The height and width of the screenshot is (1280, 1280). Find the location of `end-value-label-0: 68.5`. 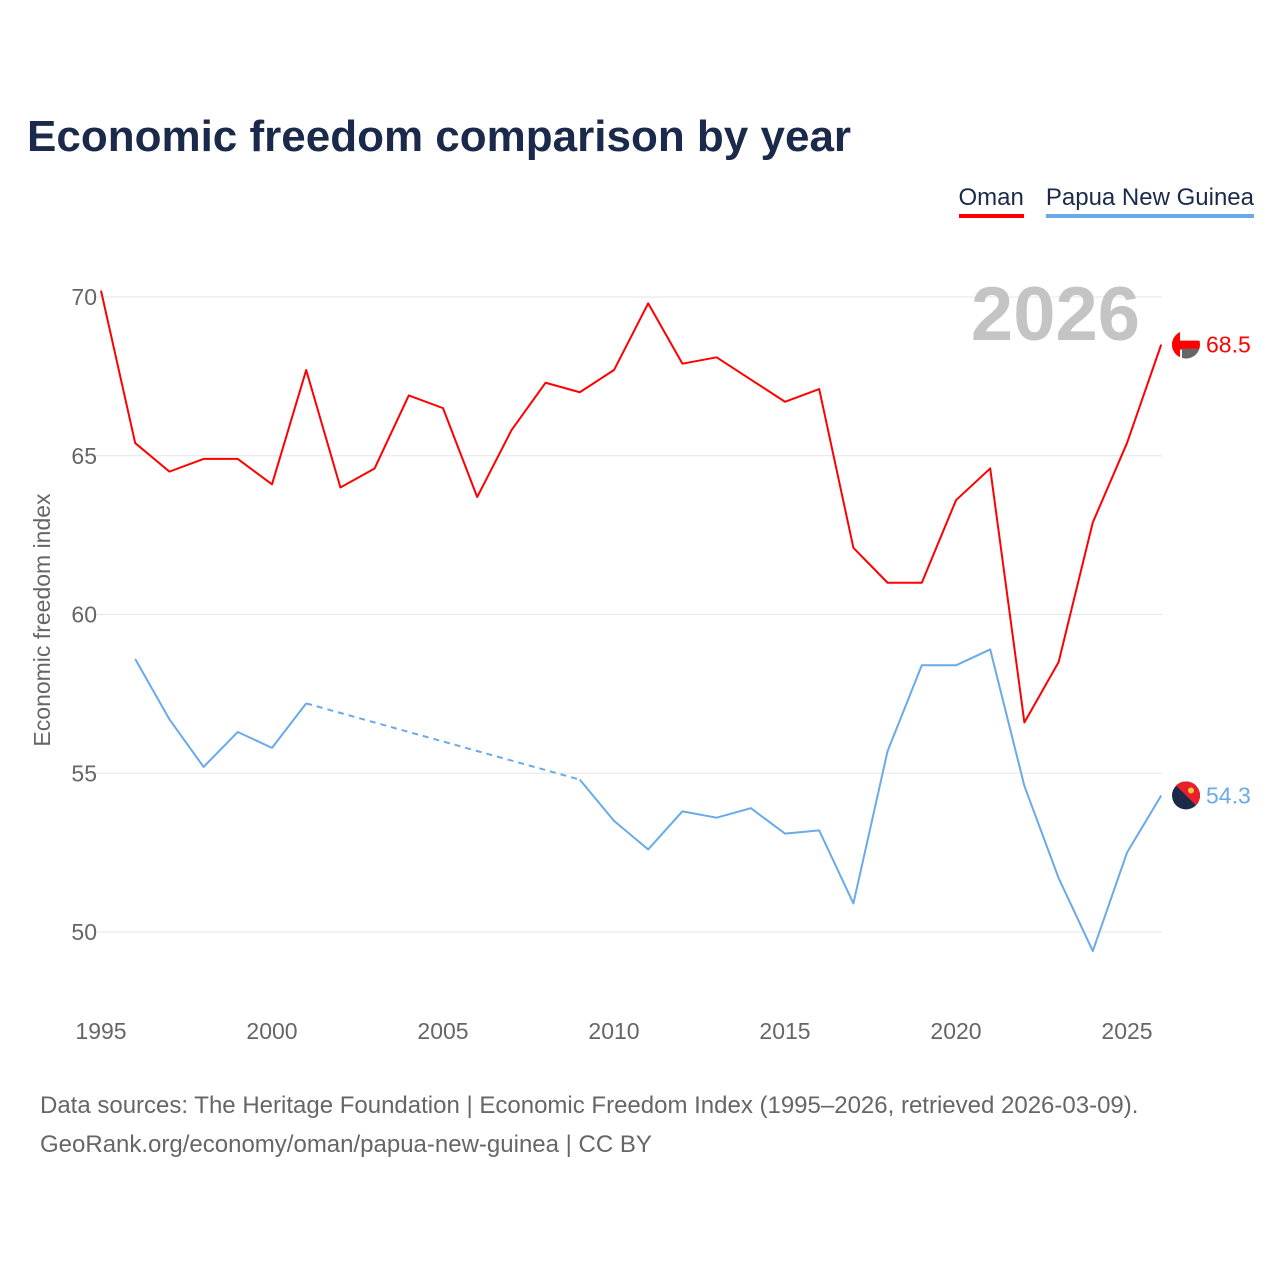

end-value-label-0: 68.5 is located at coordinates (1228, 345).